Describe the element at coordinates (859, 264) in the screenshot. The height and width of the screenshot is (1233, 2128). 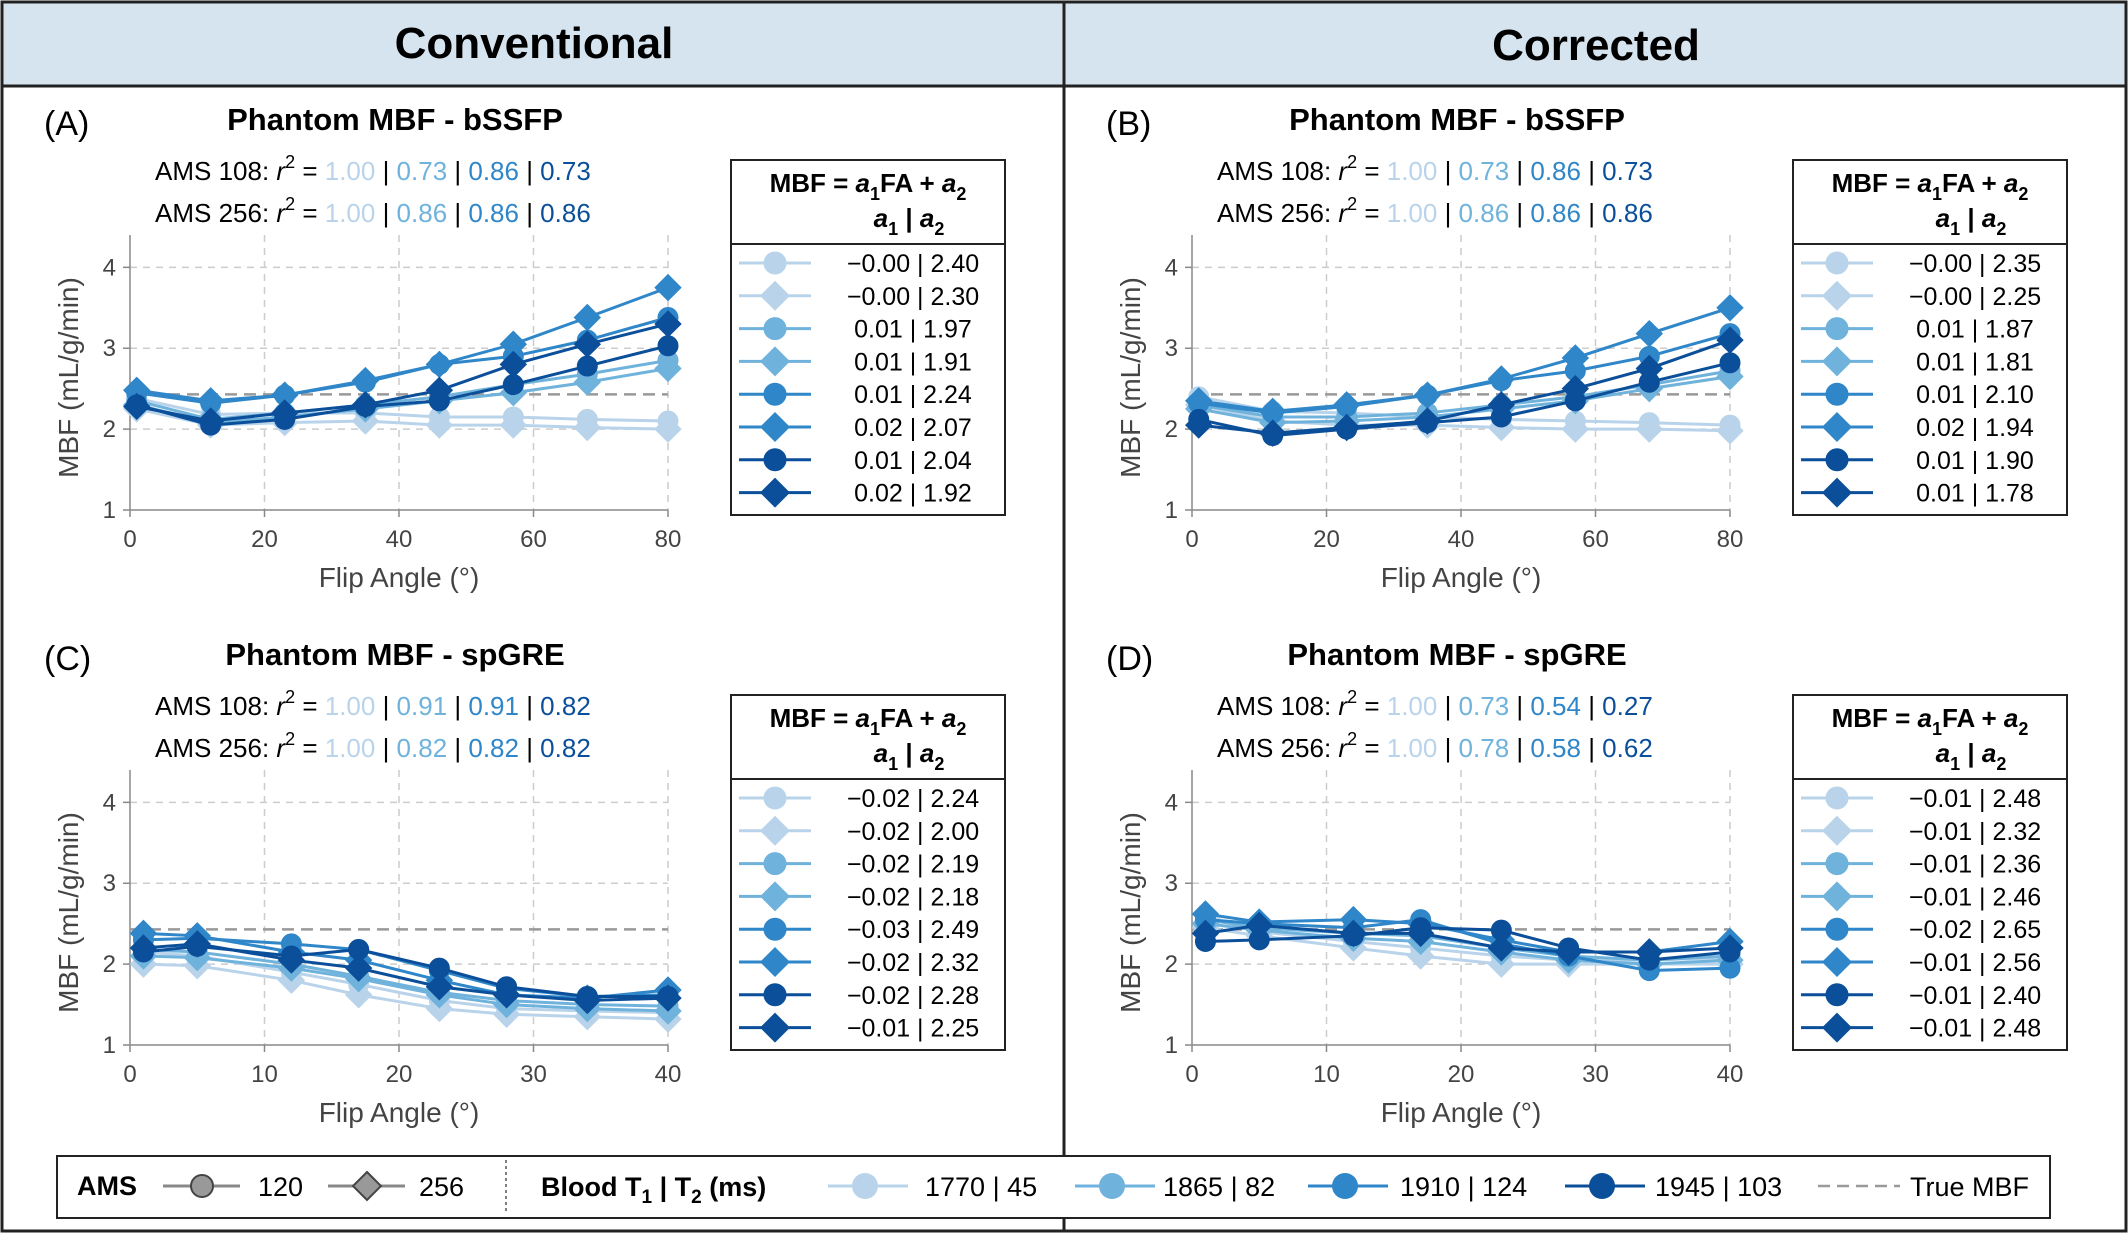
I see `fit-legend-row: −0.00 | 2.40` at that location.